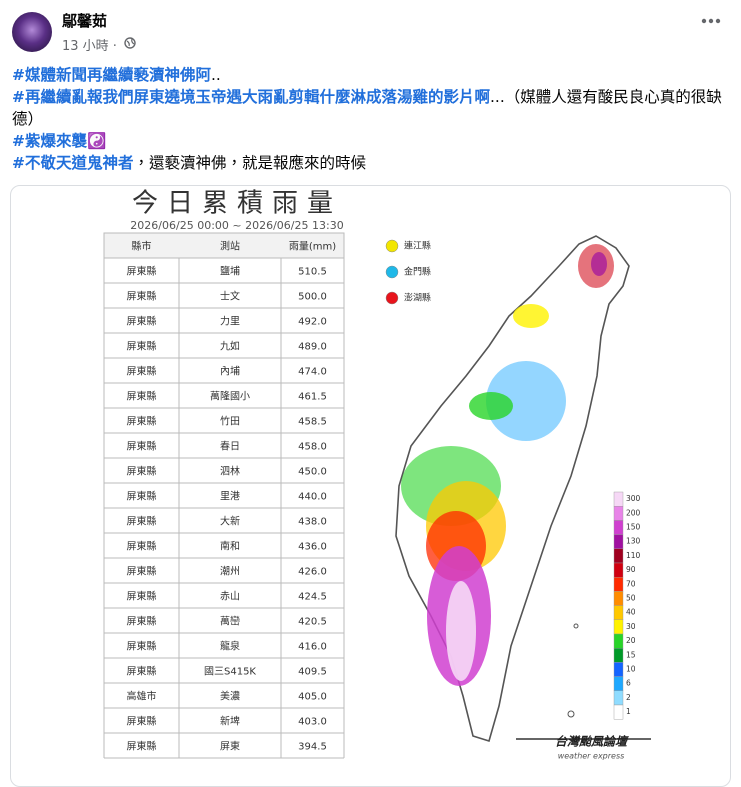  Describe the element at coordinates (711, 21) in the screenshot. I see `more-menu` at that location.